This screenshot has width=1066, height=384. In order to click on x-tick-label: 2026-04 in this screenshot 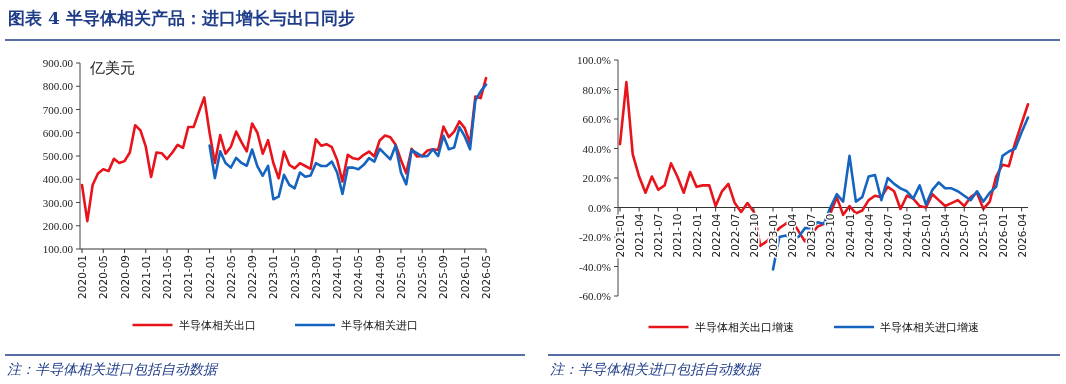, I will do `click(1021, 235)`.